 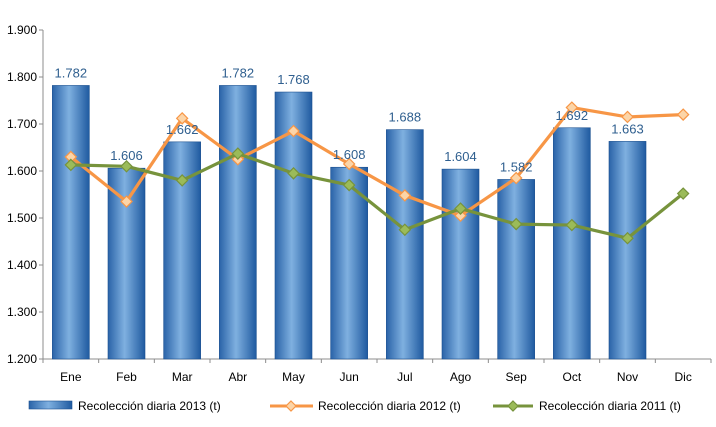 I want to click on y-tick-label: 1.500, so click(x=22, y=218).